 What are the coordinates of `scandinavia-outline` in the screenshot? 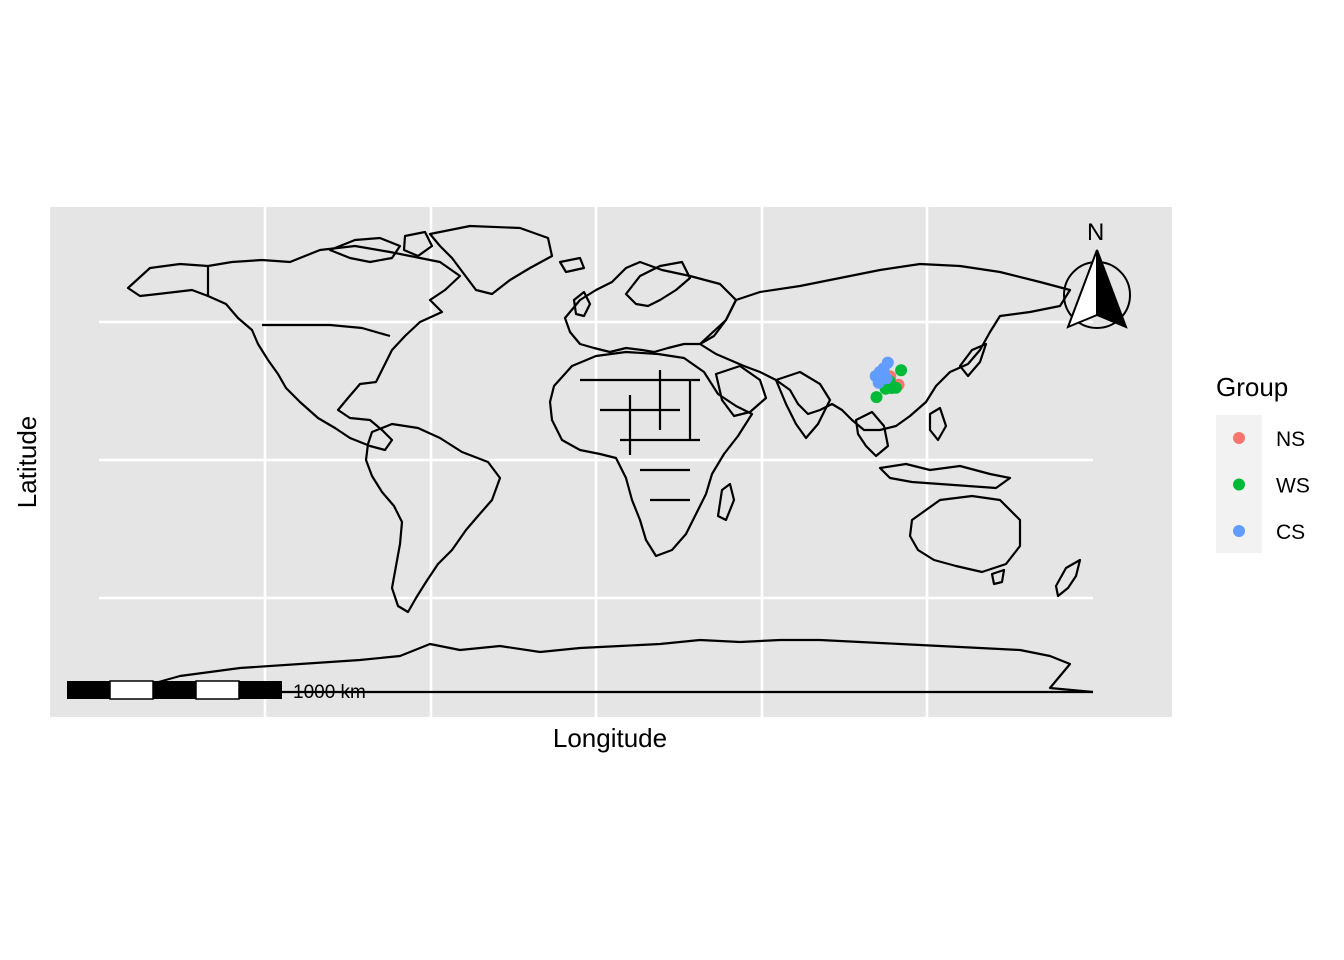 It's located at (658, 284).